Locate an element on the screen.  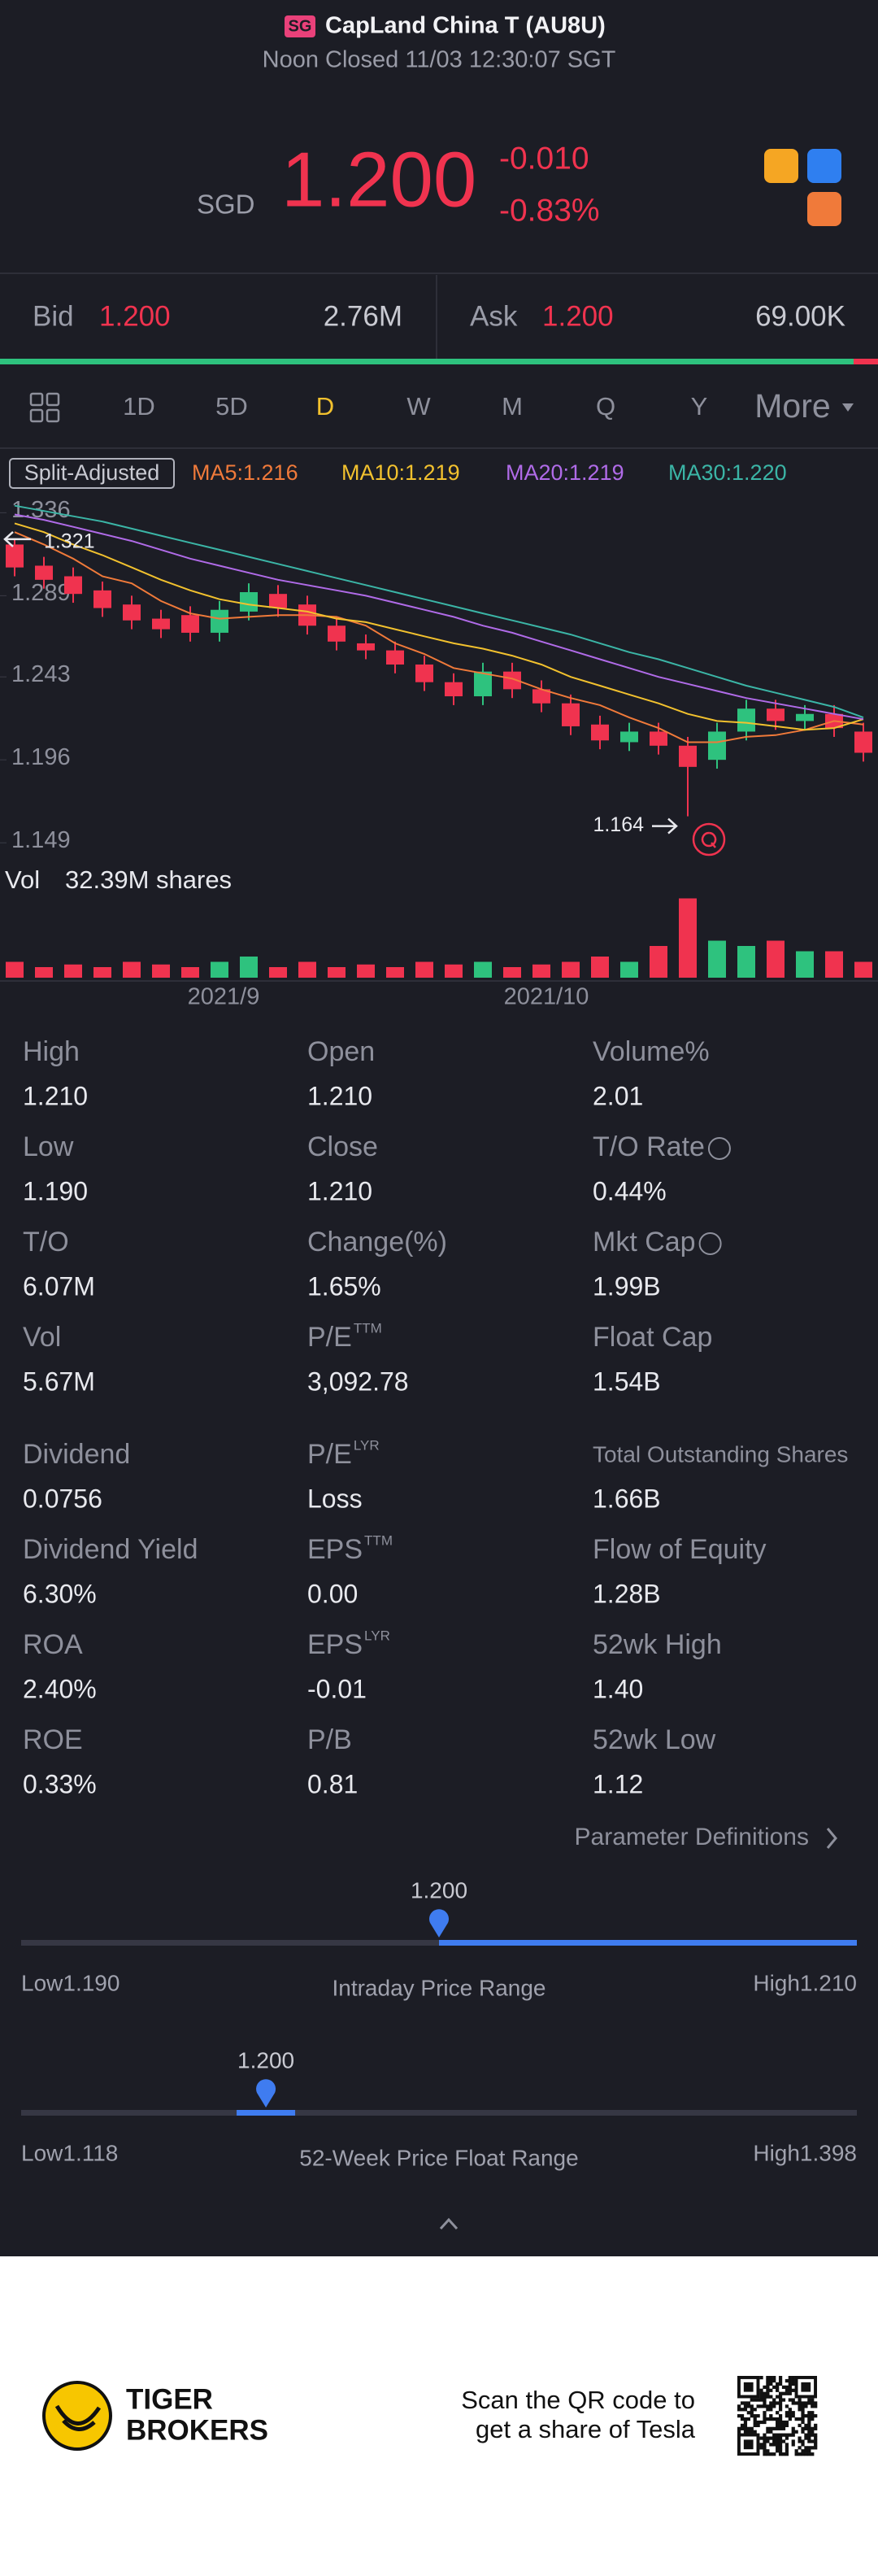
period-tab: W is located at coordinates (419, 406).